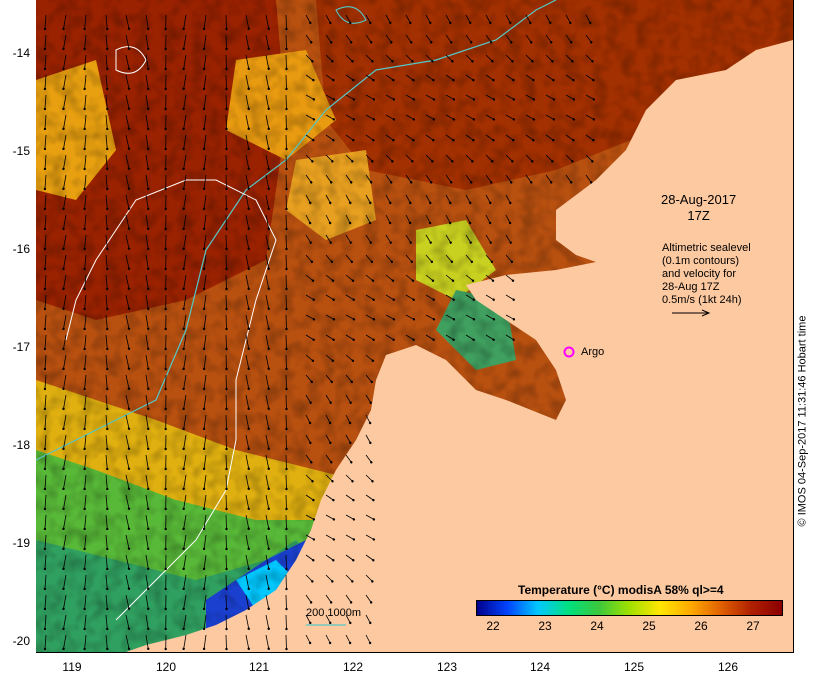 Image resolution: width=820 pixels, height=680 pixels. Describe the element at coordinates (753, 626) in the screenshot. I see `colorbar-tick: 27` at that location.